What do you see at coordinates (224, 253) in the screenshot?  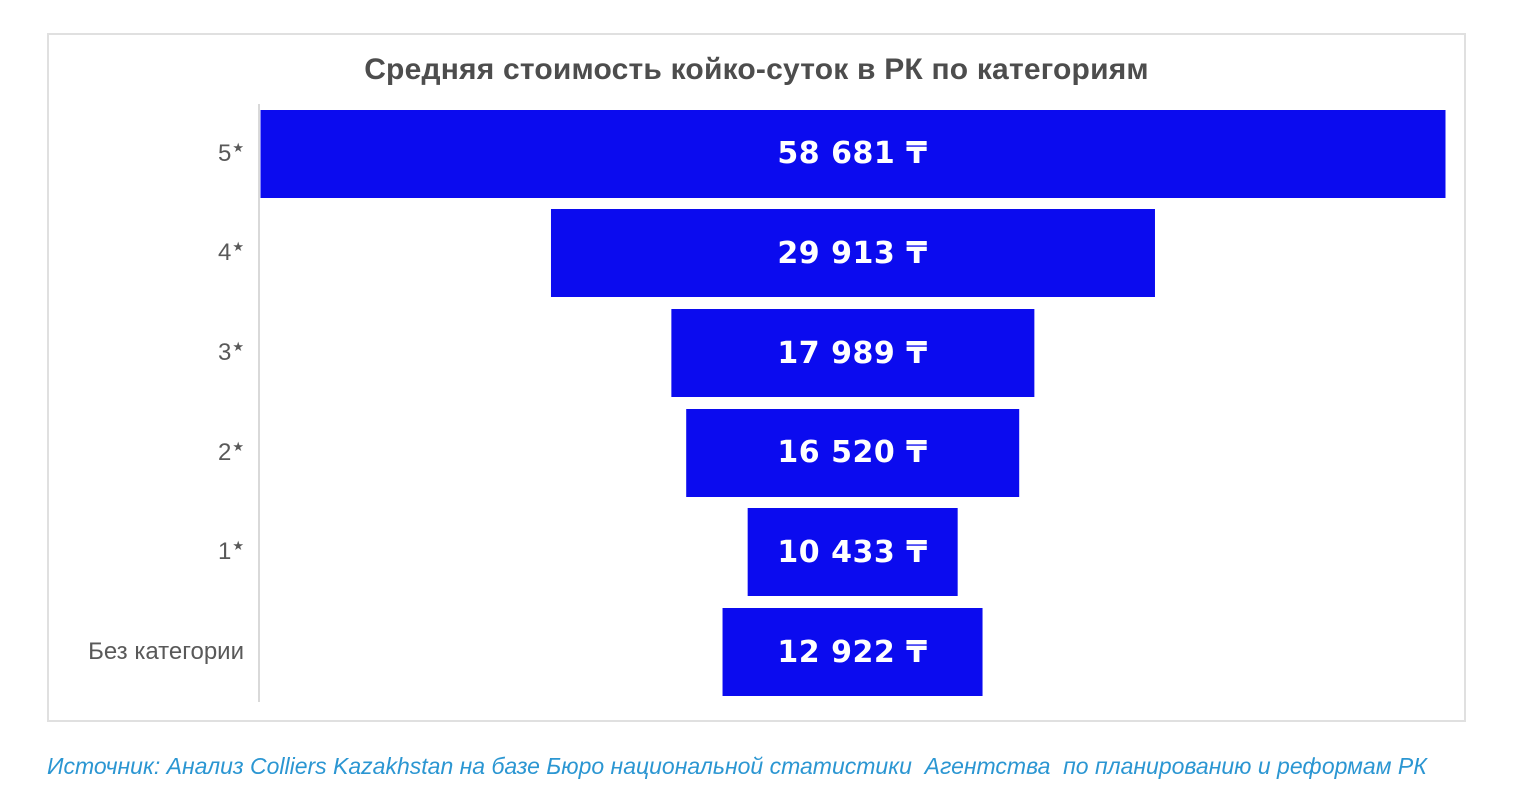 I see `category-number: 4` at bounding box center [224, 253].